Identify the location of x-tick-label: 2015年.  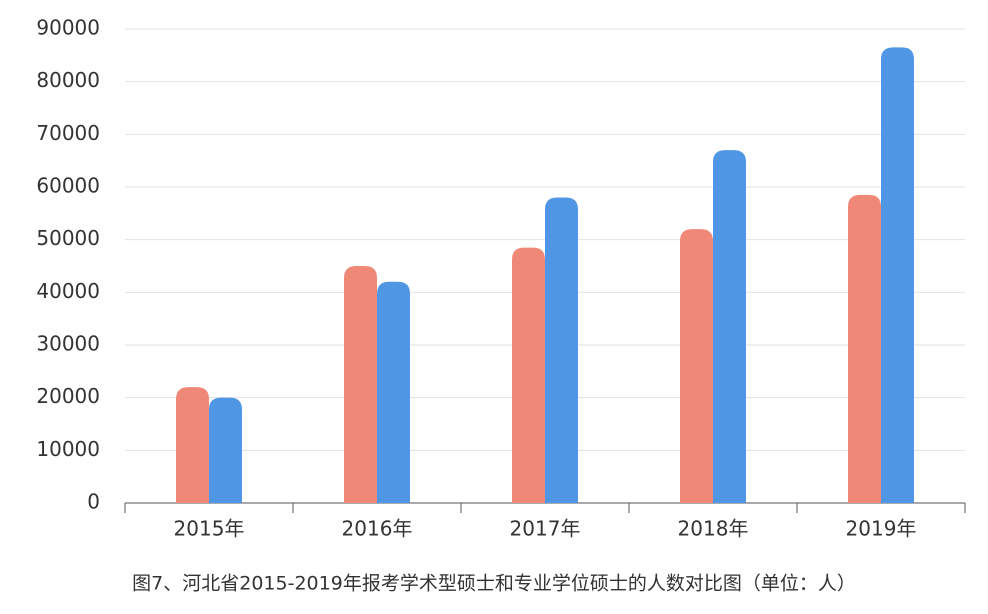
(209, 529).